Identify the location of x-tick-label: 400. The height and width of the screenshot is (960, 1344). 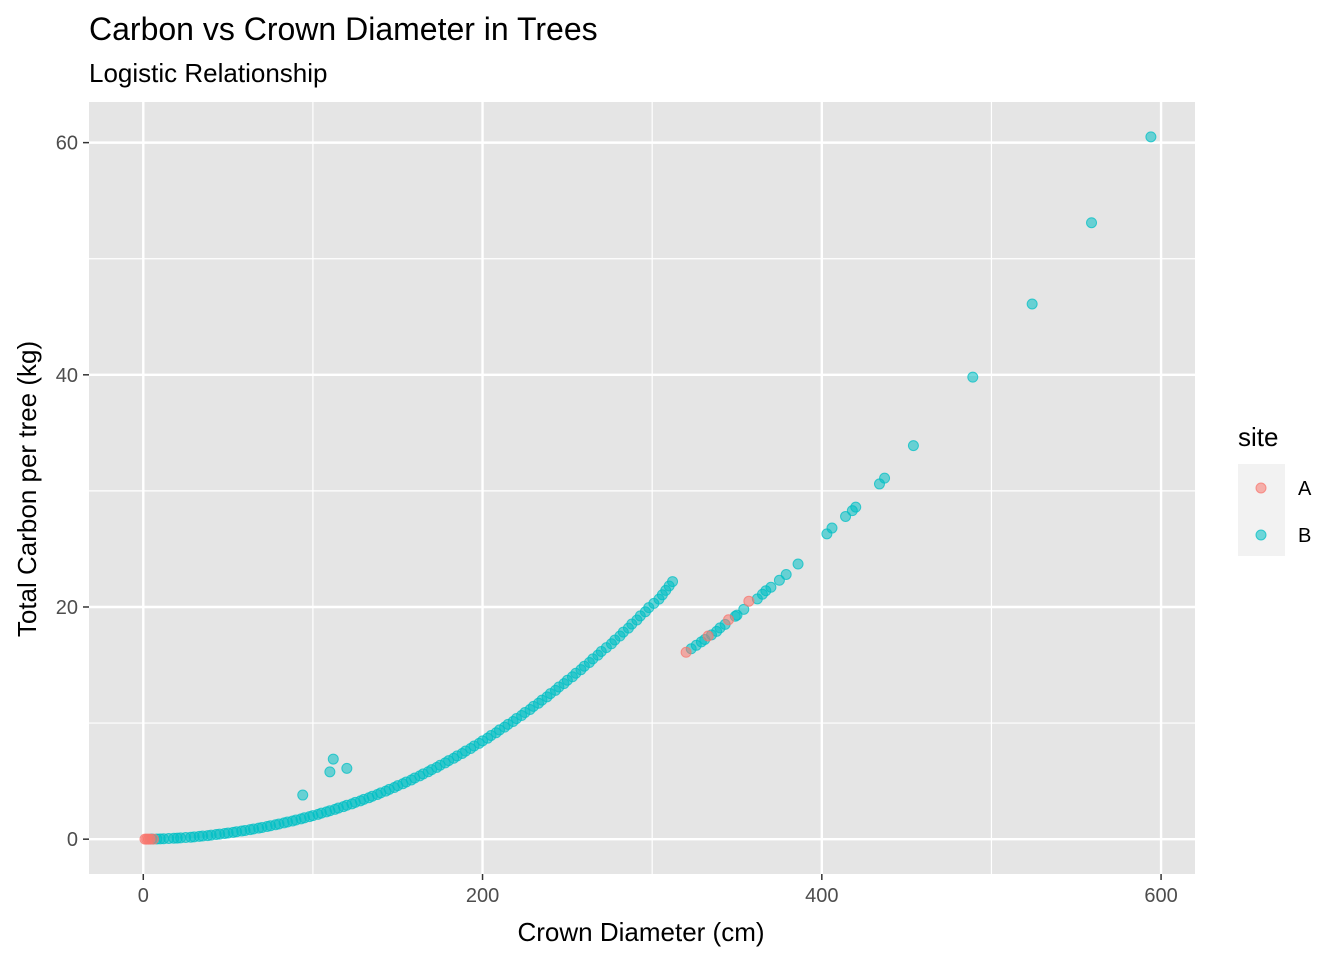
(821, 896).